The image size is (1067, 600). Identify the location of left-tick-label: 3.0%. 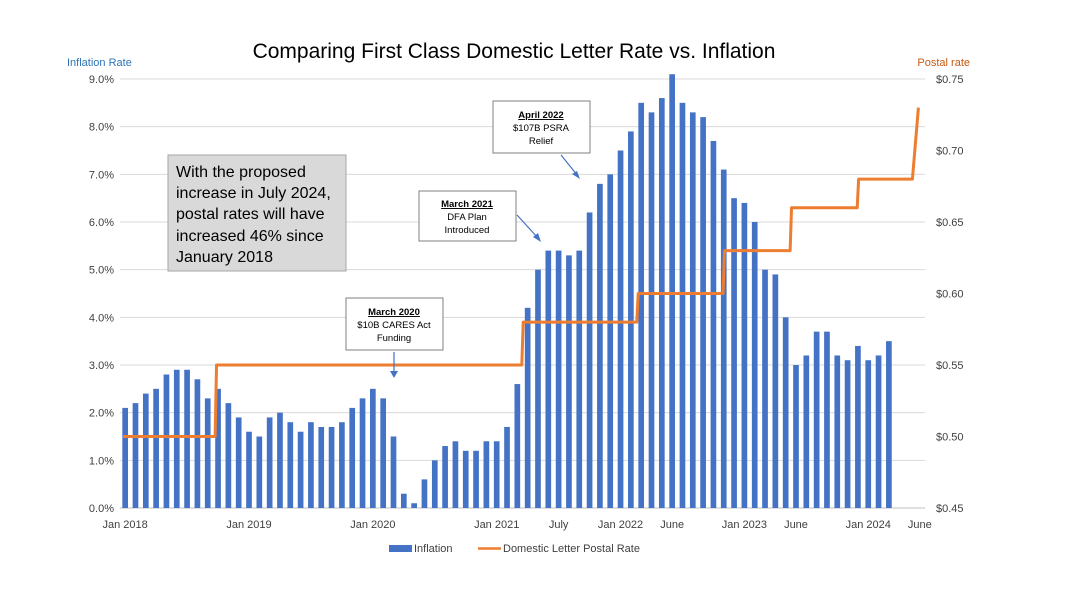
(101, 366).